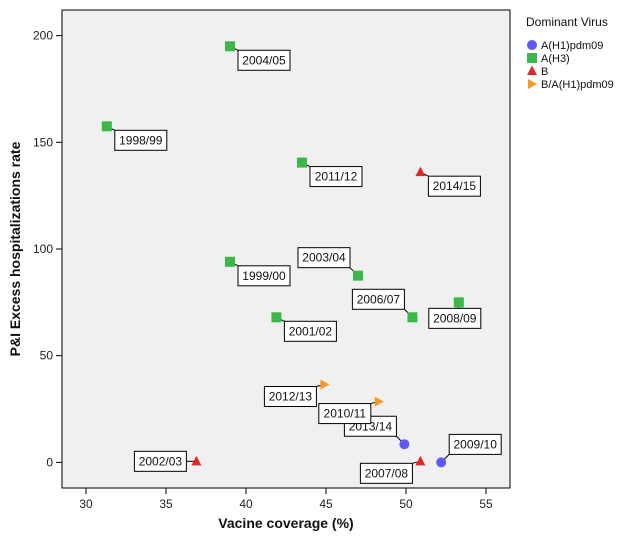 The height and width of the screenshot is (537, 625). What do you see at coordinates (49, 462) in the screenshot?
I see `y-tick-label: 0` at bounding box center [49, 462].